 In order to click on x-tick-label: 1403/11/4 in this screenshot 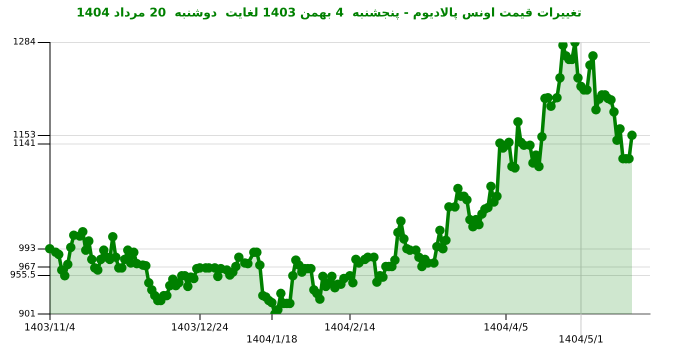, I will do `click(50, 328)`.